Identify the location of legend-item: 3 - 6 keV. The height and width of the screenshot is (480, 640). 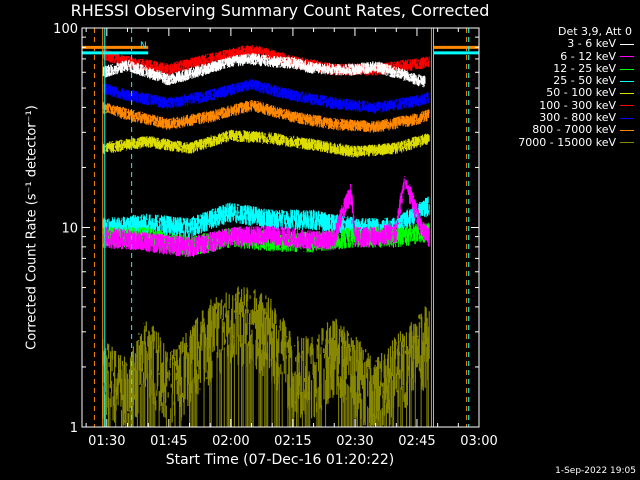
(555, 44).